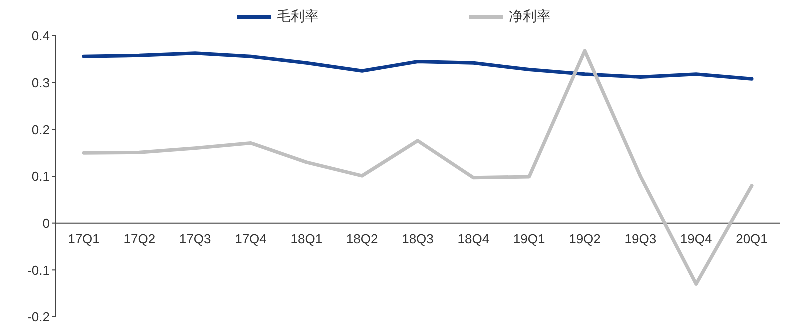  I want to click on y-tick-label: 0.3, so click(41, 82).